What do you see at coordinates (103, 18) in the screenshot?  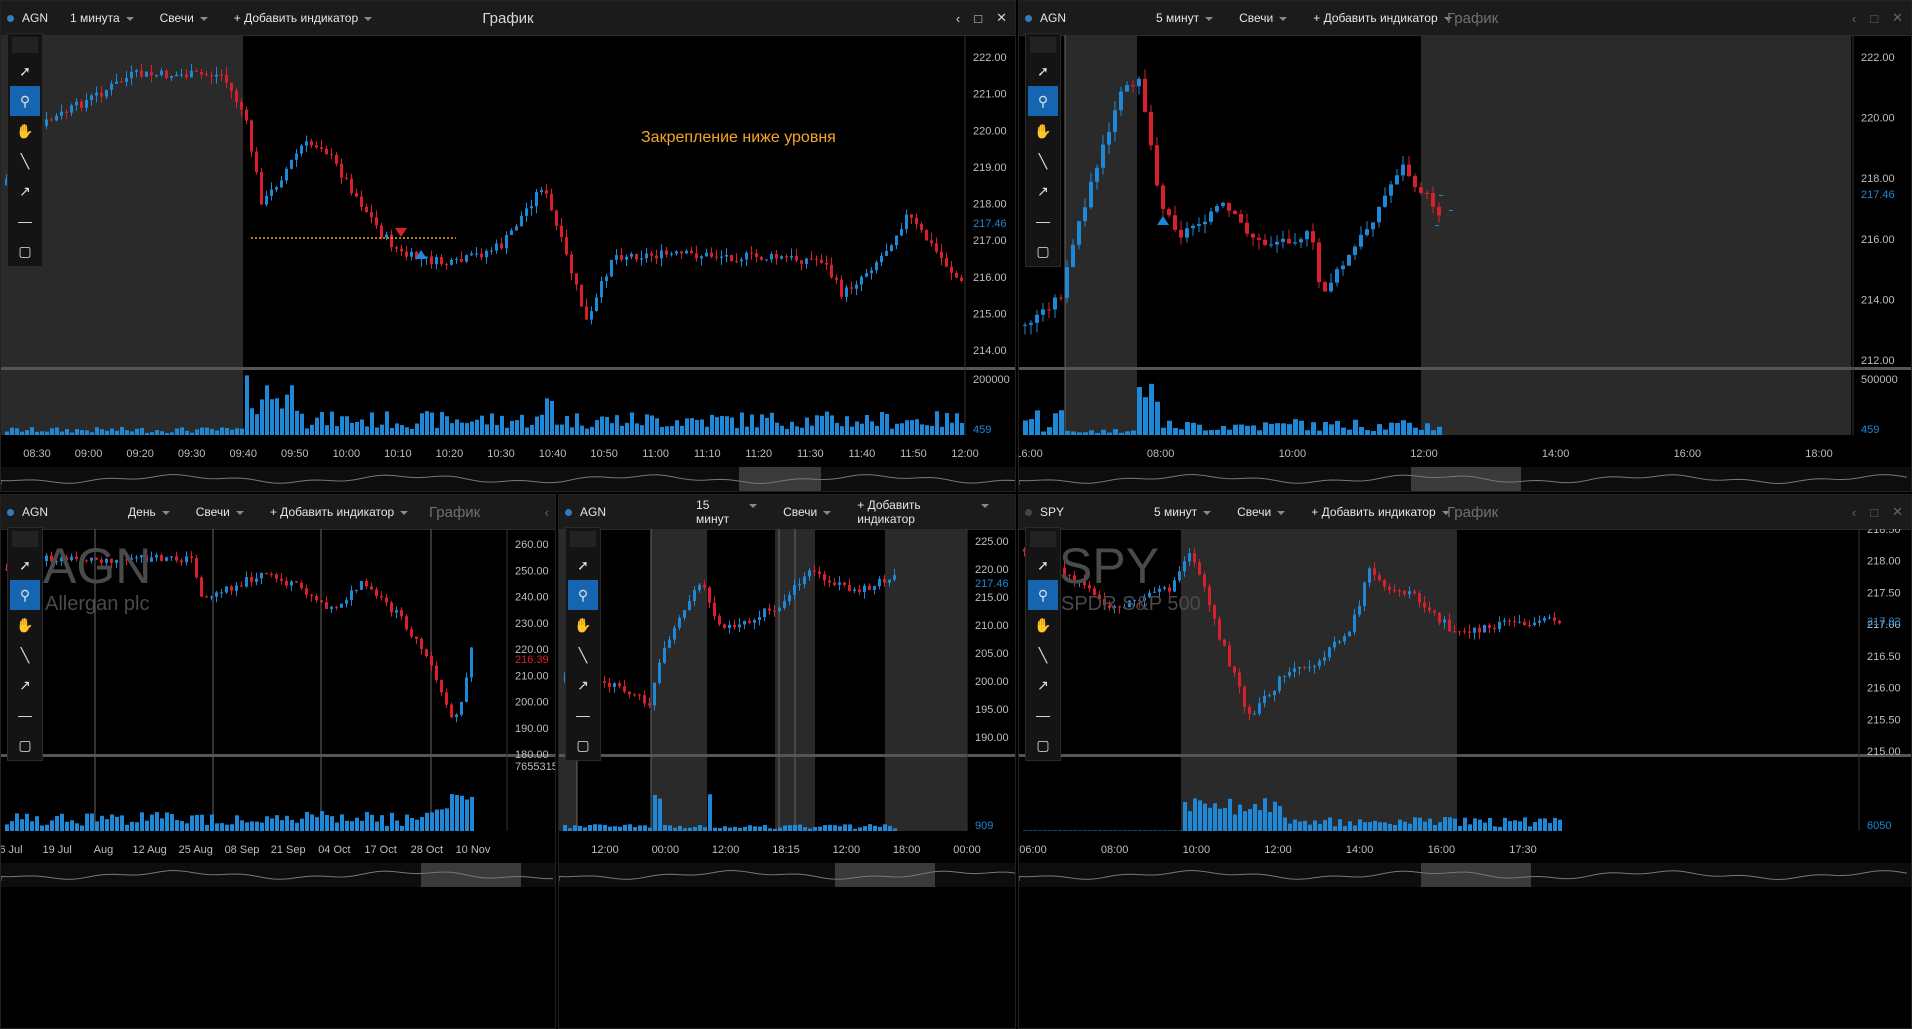 I see `interval-dropdown: 1 минута` at bounding box center [103, 18].